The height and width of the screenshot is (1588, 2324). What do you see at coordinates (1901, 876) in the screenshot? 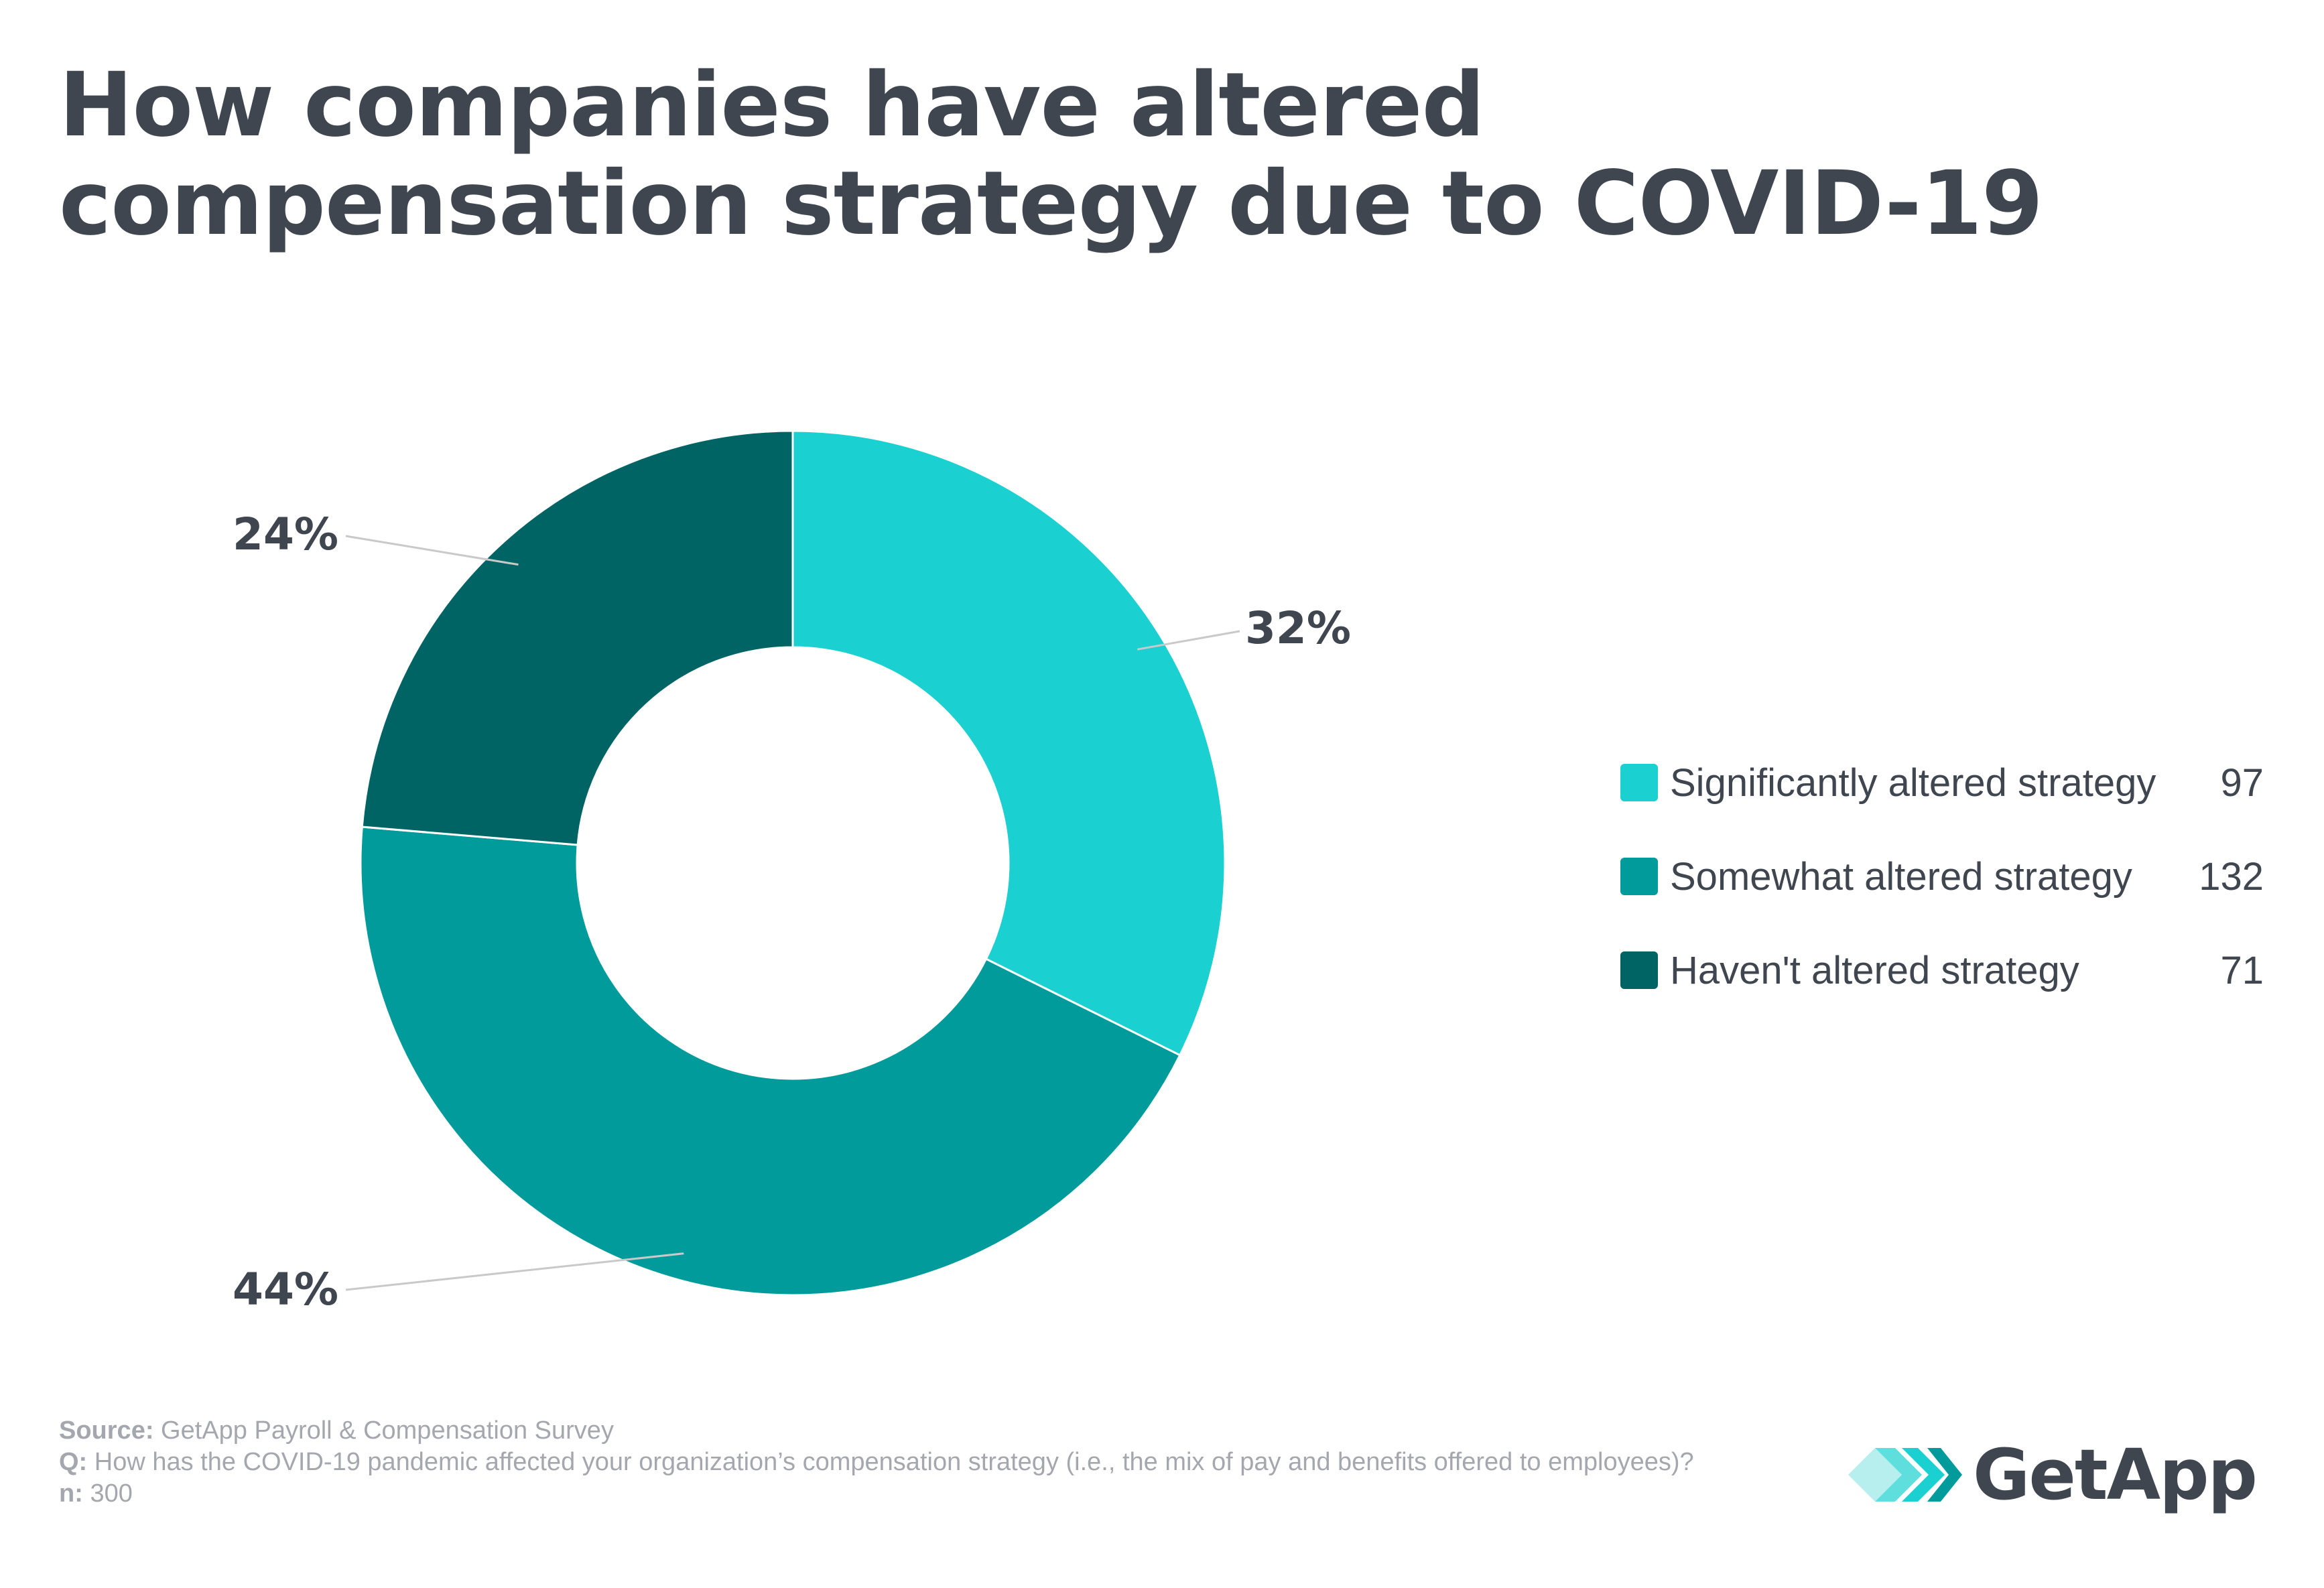
I see `legend-label-somewhat-altered: Somewhat altered strategy` at bounding box center [1901, 876].